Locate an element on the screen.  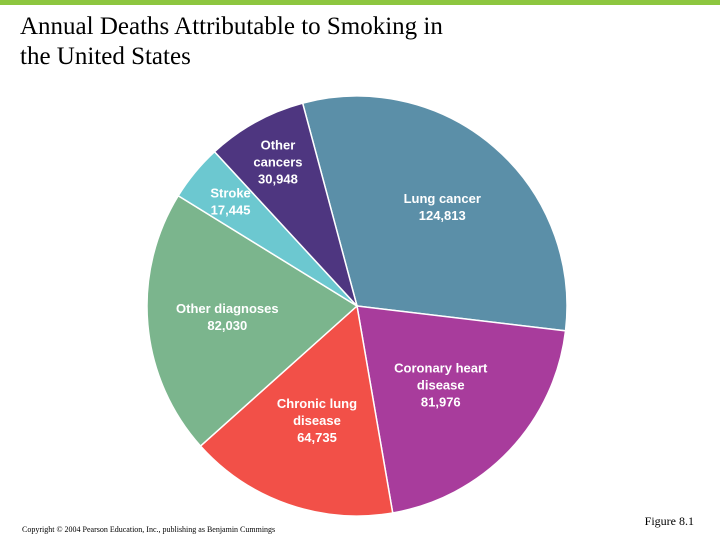
pie-slice-value: 81,976 is located at coordinates (441, 402).